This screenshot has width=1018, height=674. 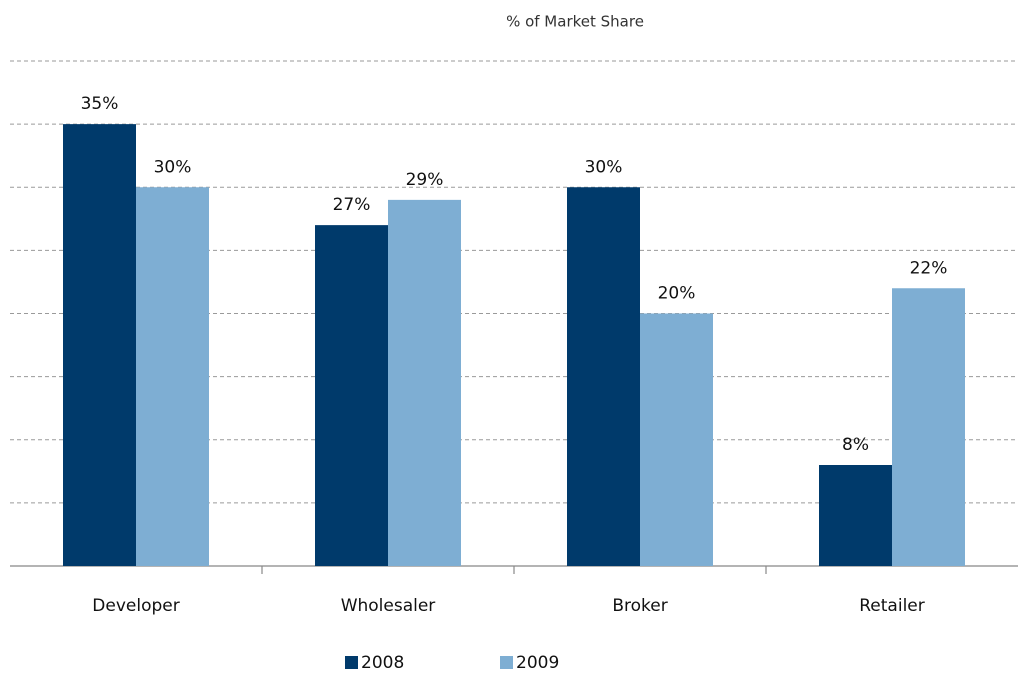 What do you see at coordinates (639, 606) in the screenshot?
I see `x-tick-label: Broker` at bounding box center [639, 606].